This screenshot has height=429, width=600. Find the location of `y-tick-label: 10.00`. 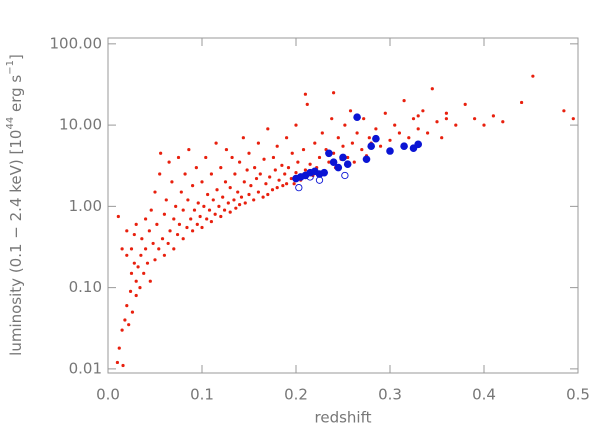

y-tick-label: 10.00 is located at coordinates (80, 125).